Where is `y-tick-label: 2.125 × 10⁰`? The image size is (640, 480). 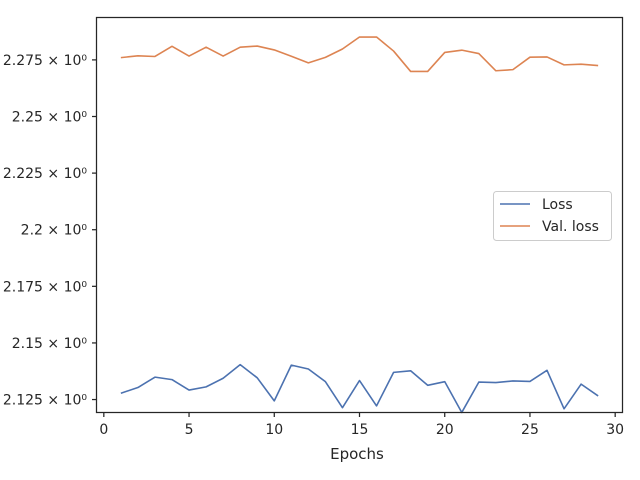
y-tick-label: 2.125 × 10⁰ is located at coordinates (45, 401).